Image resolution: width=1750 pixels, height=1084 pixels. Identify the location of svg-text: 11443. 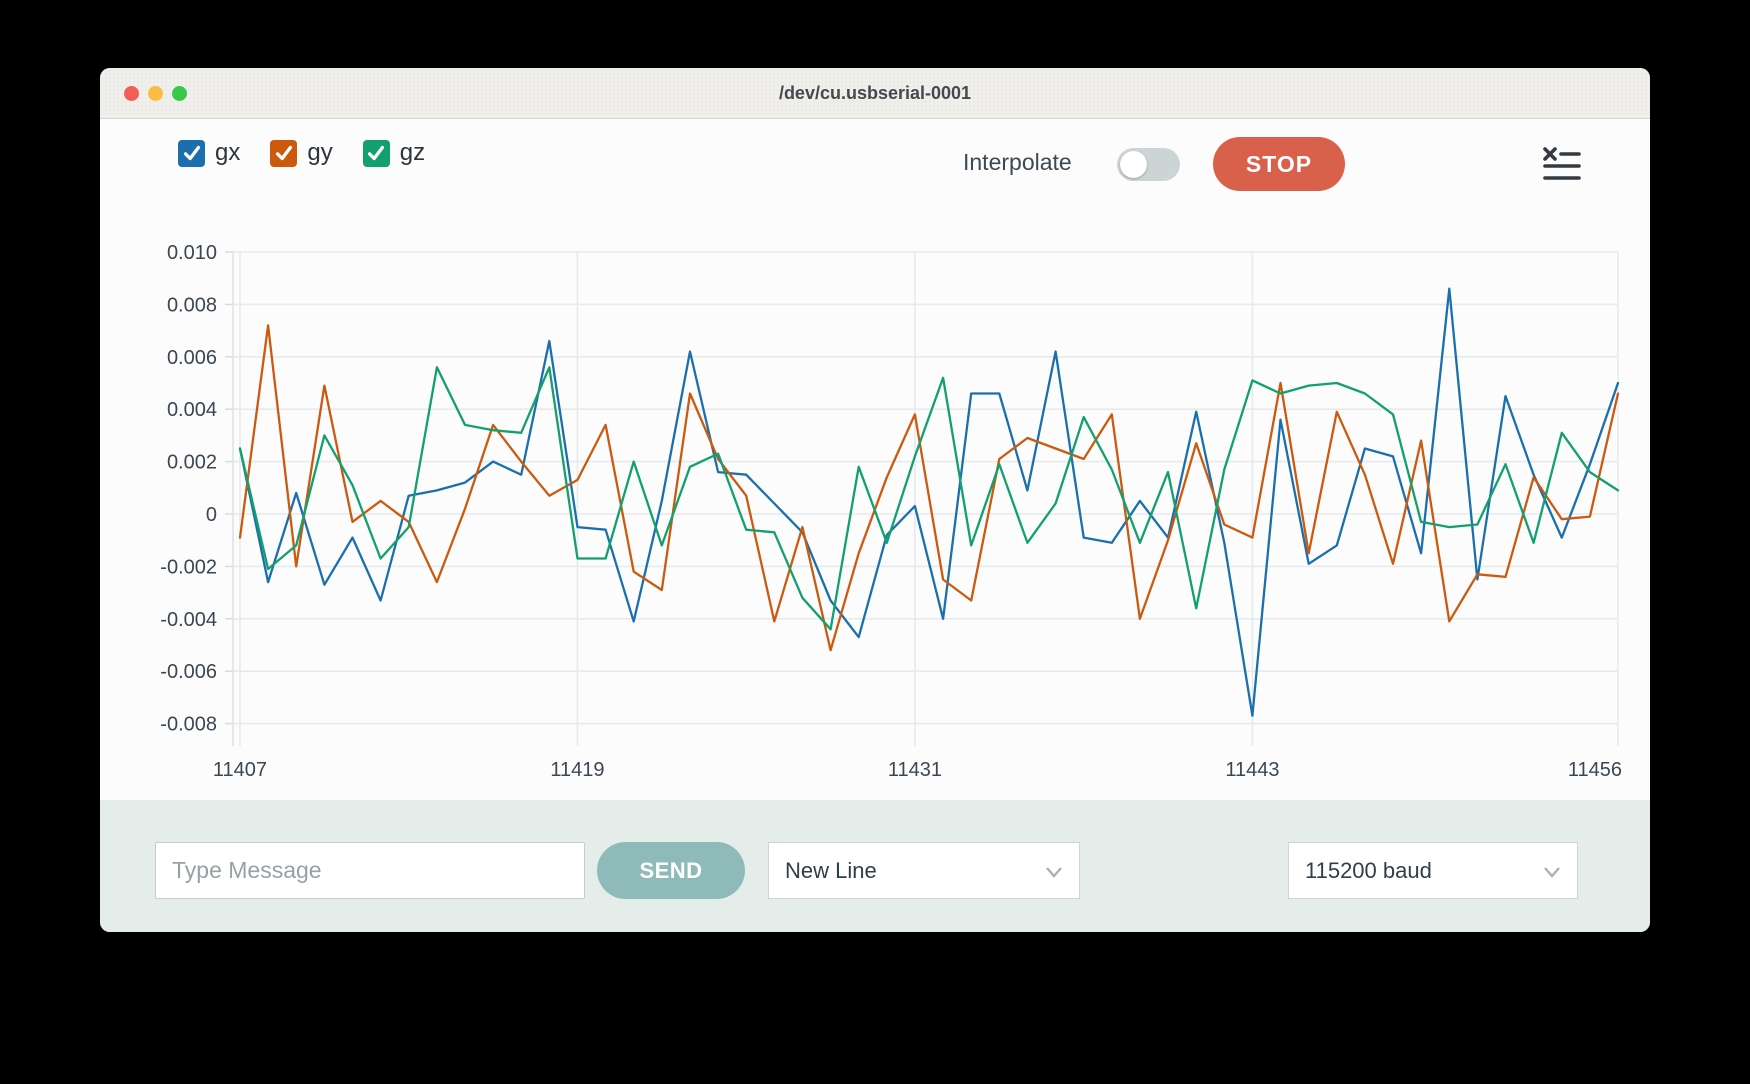
(1252, 770).